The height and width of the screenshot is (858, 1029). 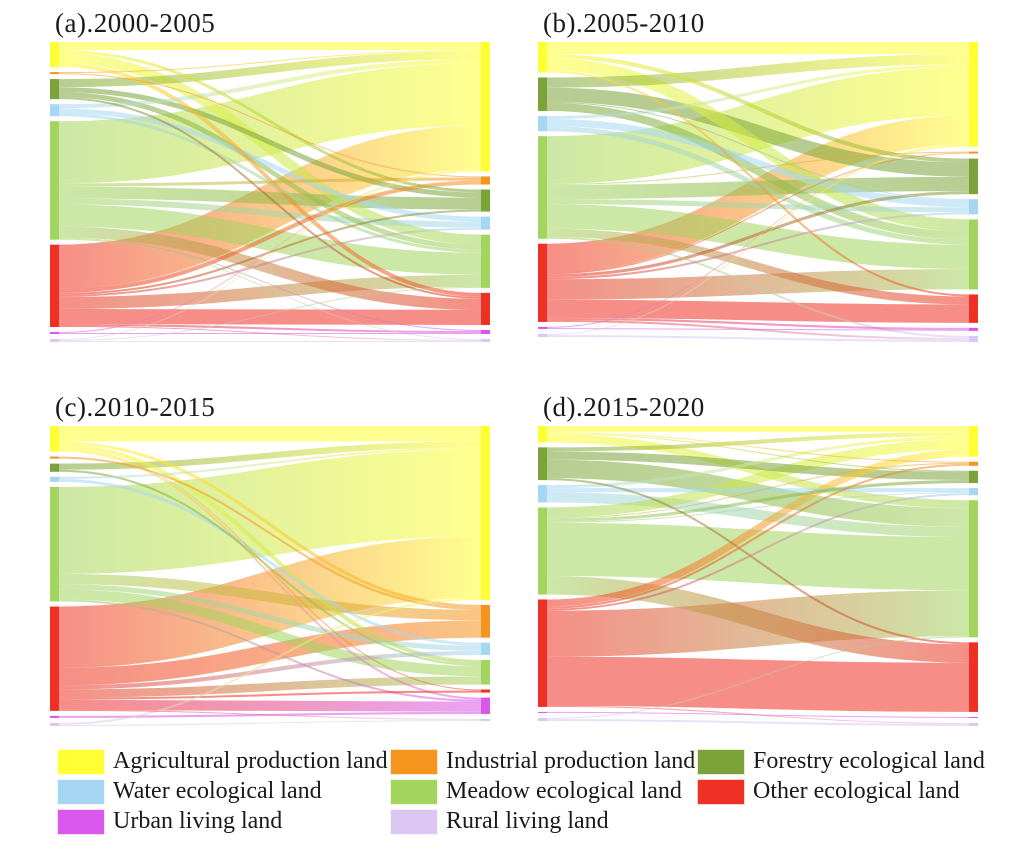 I want to click on flow-meadow-to-meadow, so click(x=270, y=633).